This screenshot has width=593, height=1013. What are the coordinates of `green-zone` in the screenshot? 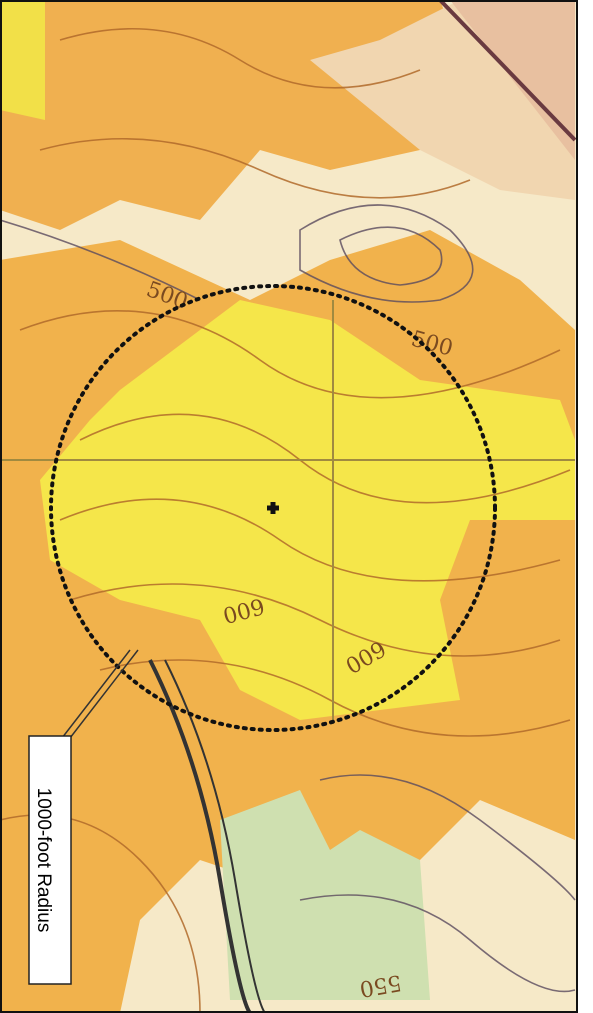 It's located at (325, 895).